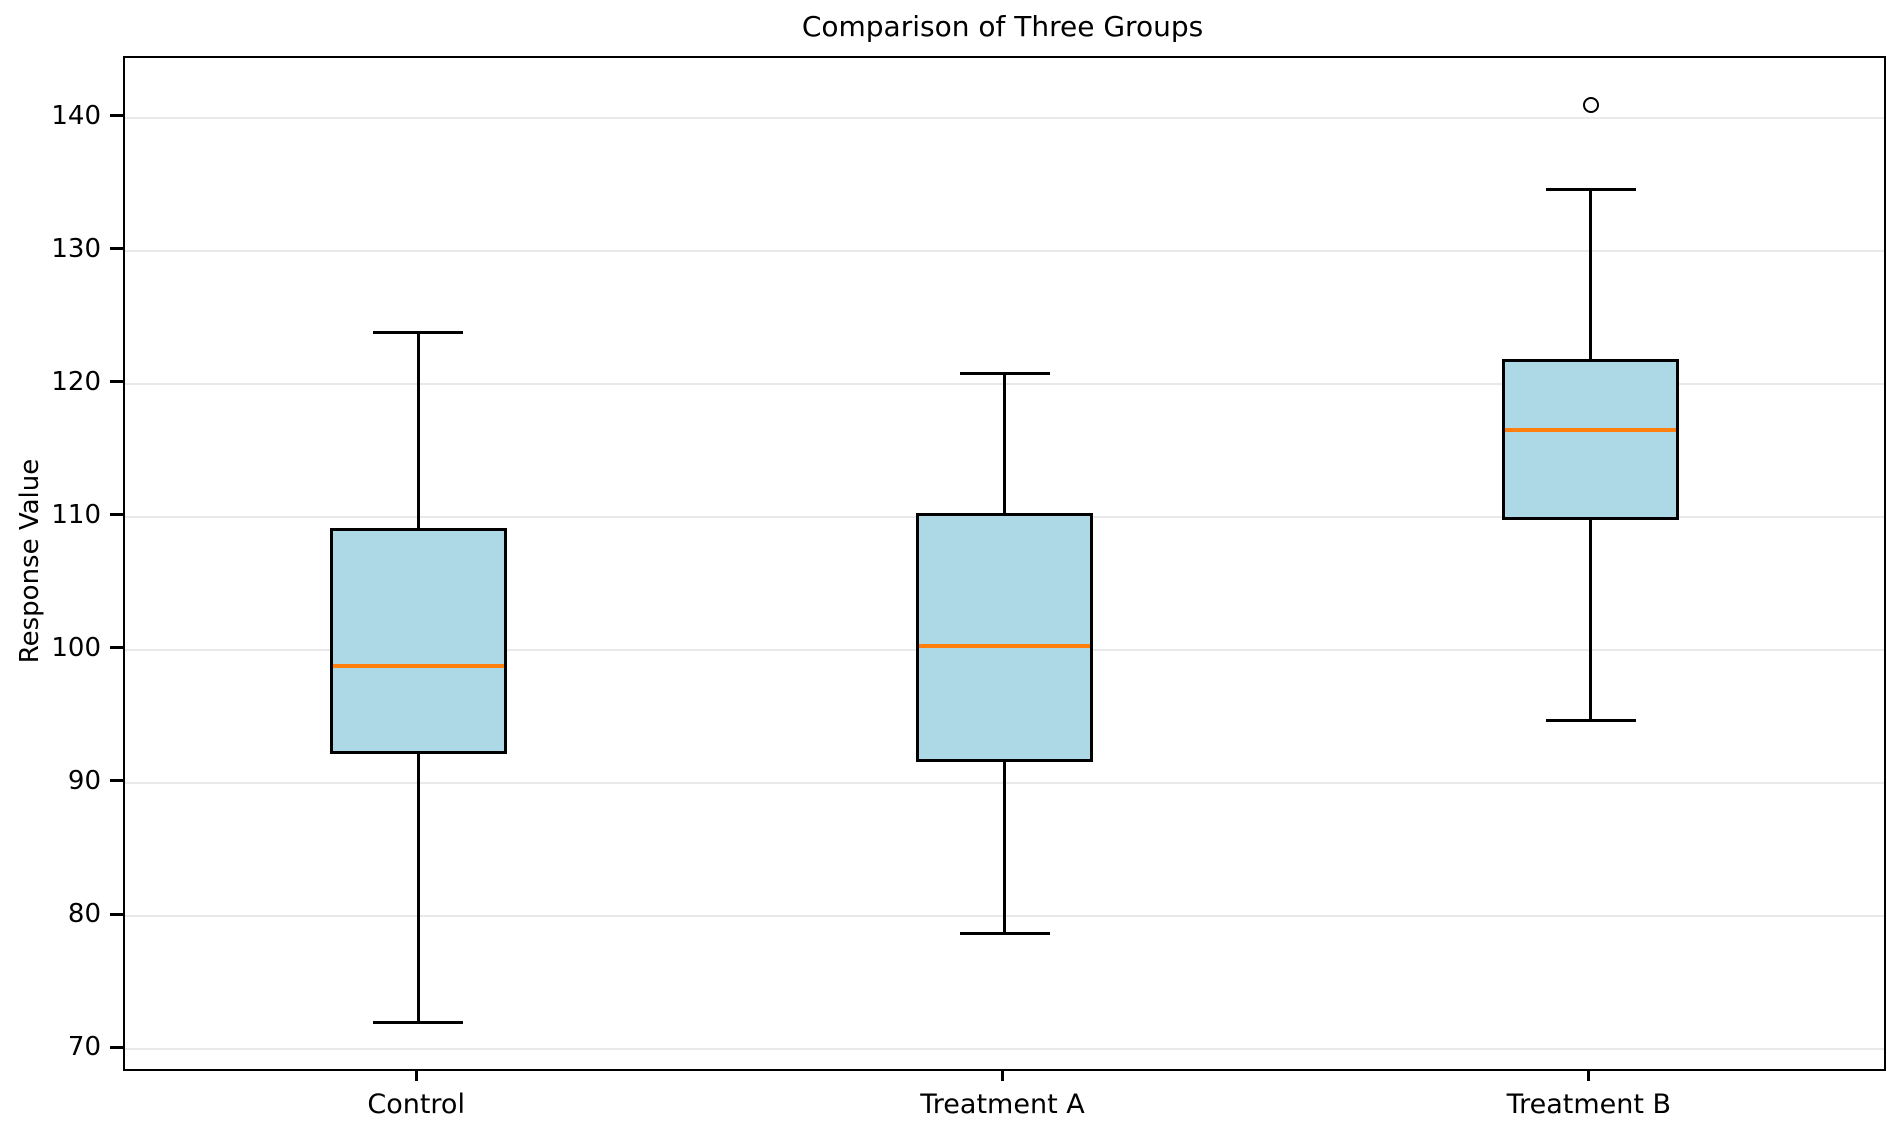 The height and width of the screenshot is (1132, 1900). What do you see at coordinates (1589, 1075) in the screenshot?
I see `x-tick-mark-treatment-b` at bounding box center [1589, 1075].